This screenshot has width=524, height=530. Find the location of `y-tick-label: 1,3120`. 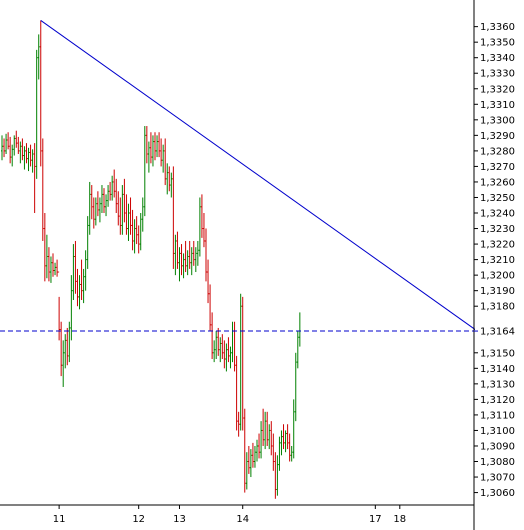

y-tick-label: 1,3120 is located at coordinates (497, 400).